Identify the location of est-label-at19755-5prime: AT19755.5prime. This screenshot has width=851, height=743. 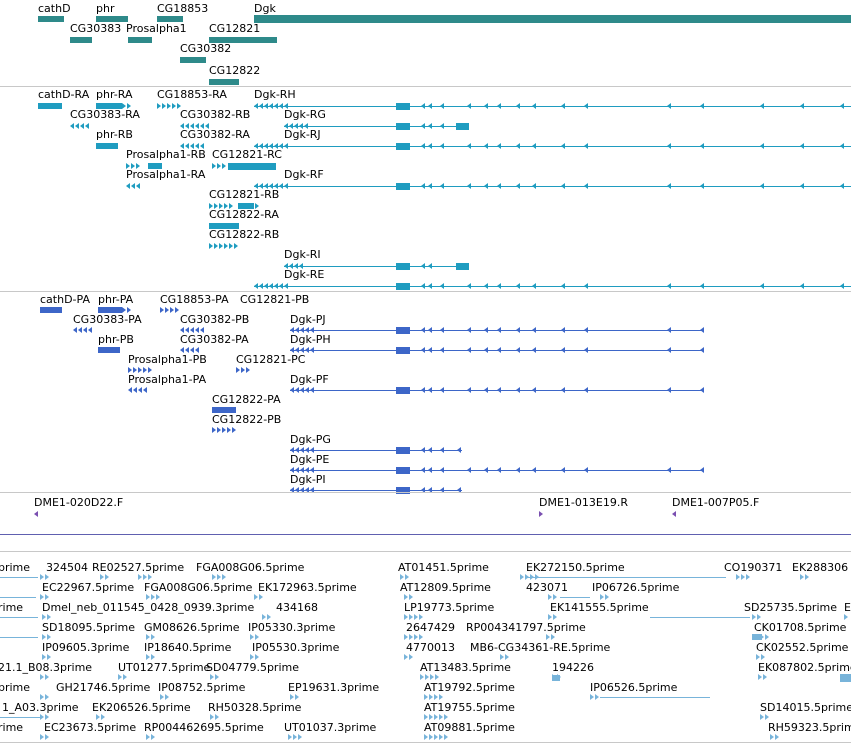
(469, 707).